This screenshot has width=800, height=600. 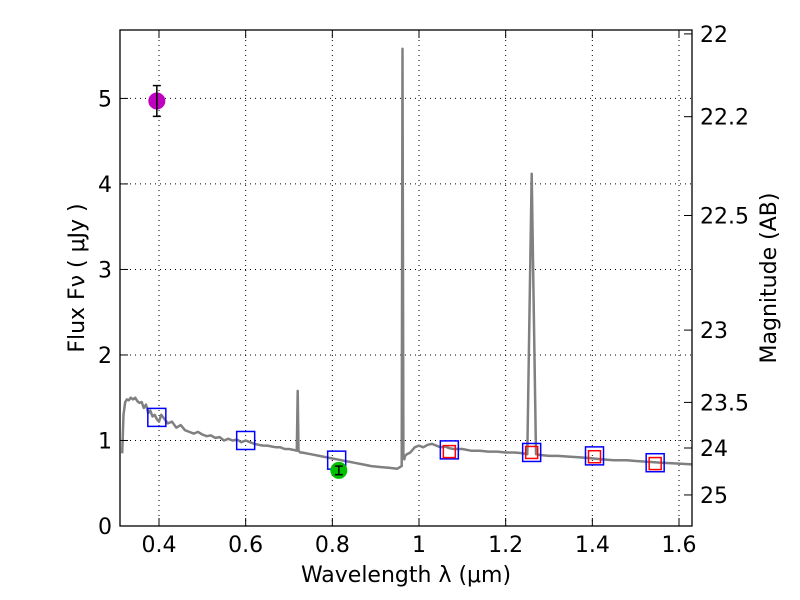 What do you see at coordinates (714, 496) in the screenshot?
I see `y2-tick-label: 25` at bounding box center [714, 496].